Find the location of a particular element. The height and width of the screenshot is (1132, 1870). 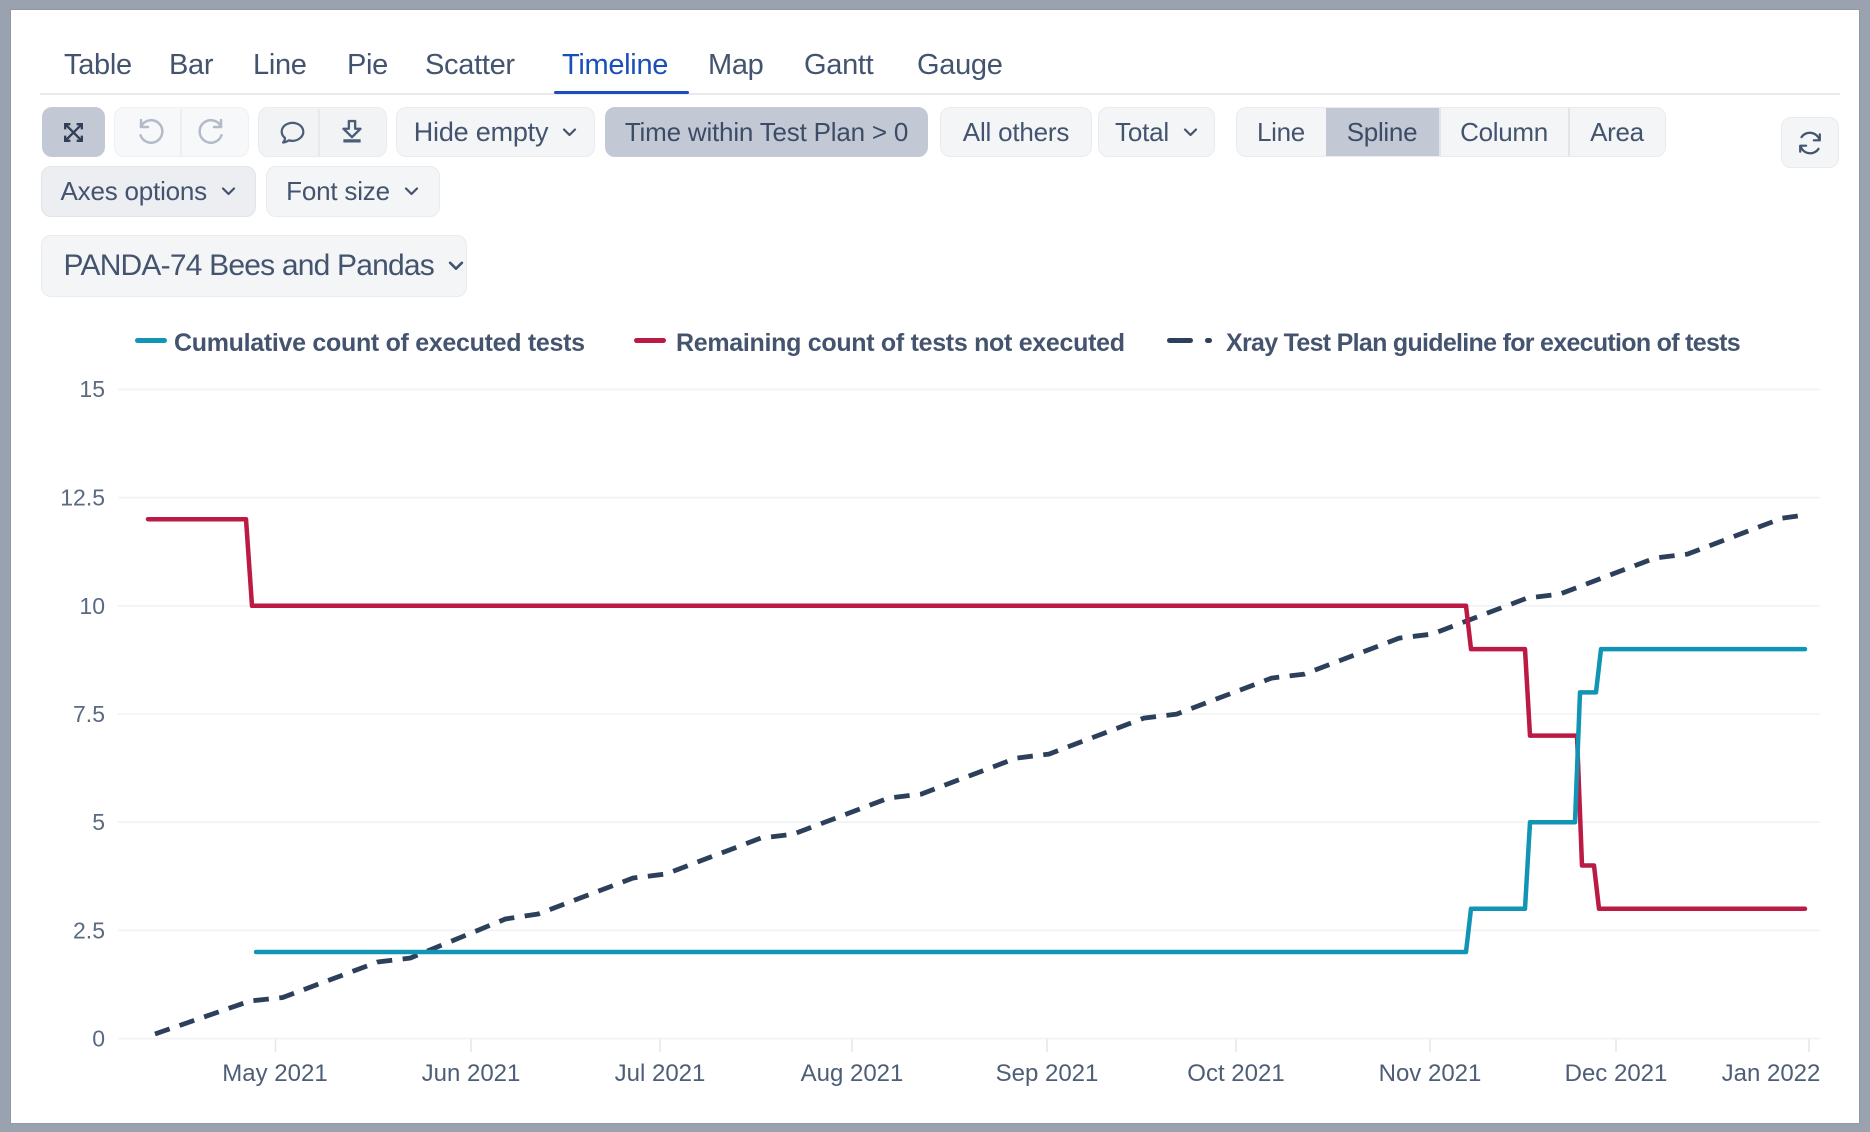

svg-text: Jul 2021 is located at coordinates (660, 1073).